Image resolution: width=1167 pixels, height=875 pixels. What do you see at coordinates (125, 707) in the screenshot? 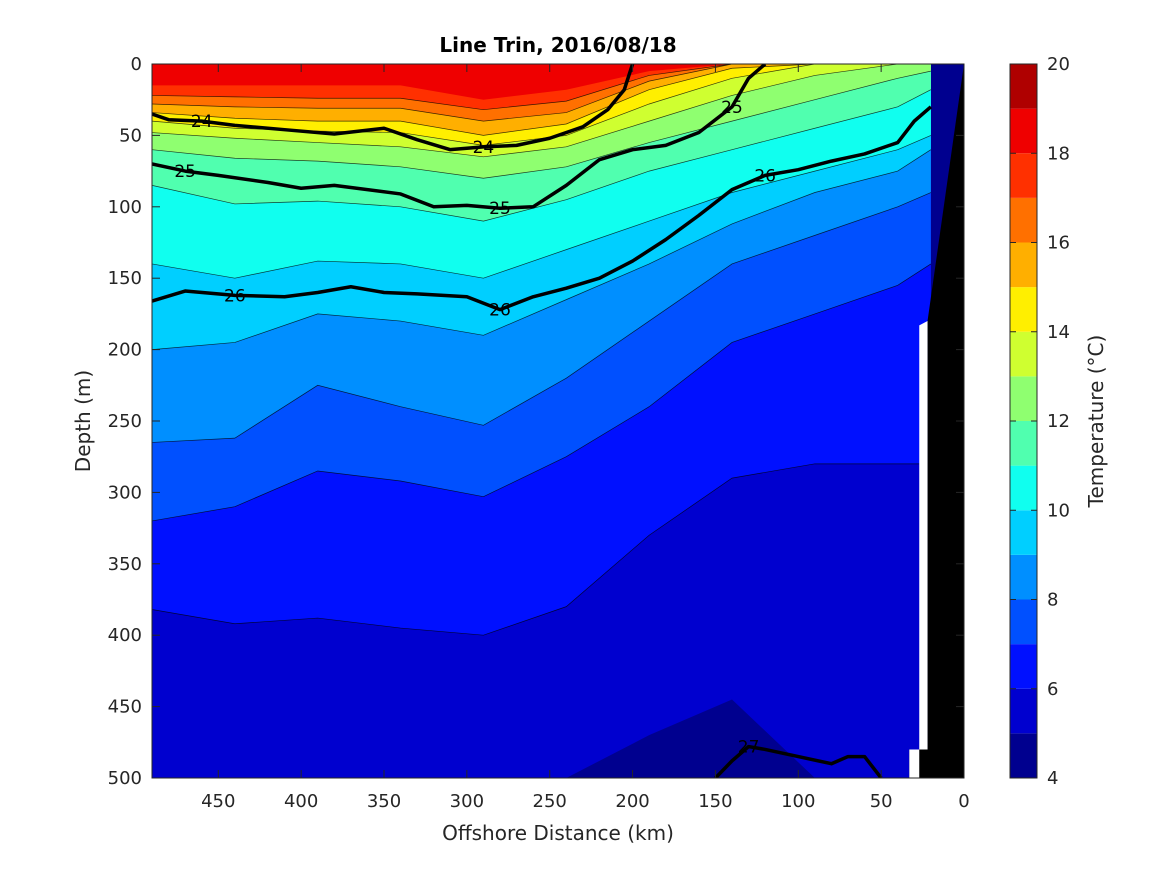
I see `y-tick-label: 450` at bounding box center [125, 707].